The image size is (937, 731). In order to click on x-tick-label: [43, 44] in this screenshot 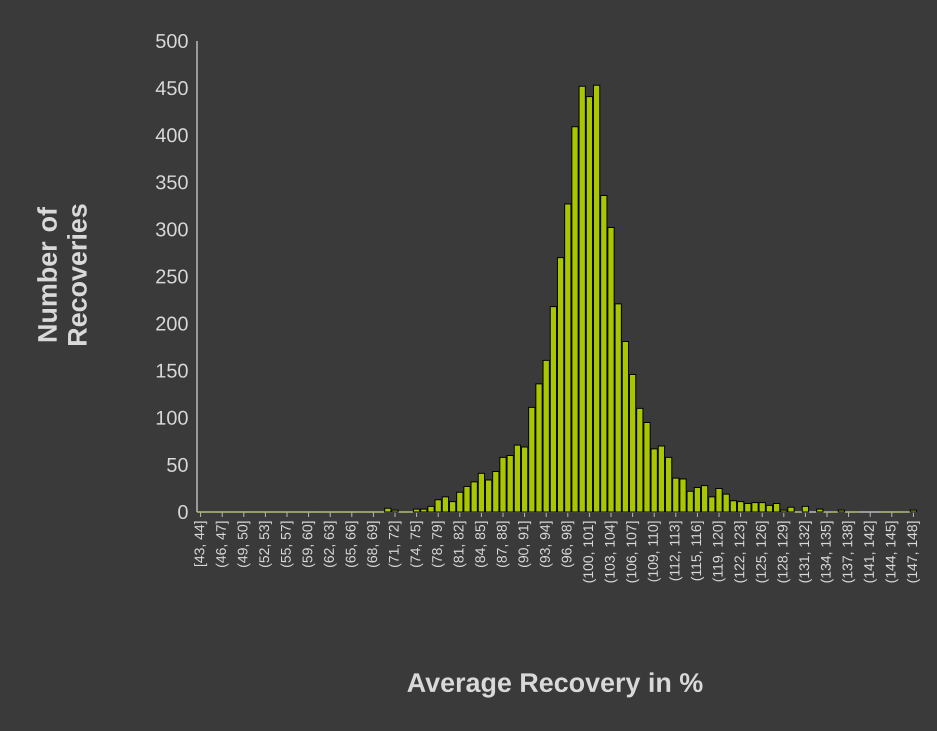, I will do `click(201, 544)`.